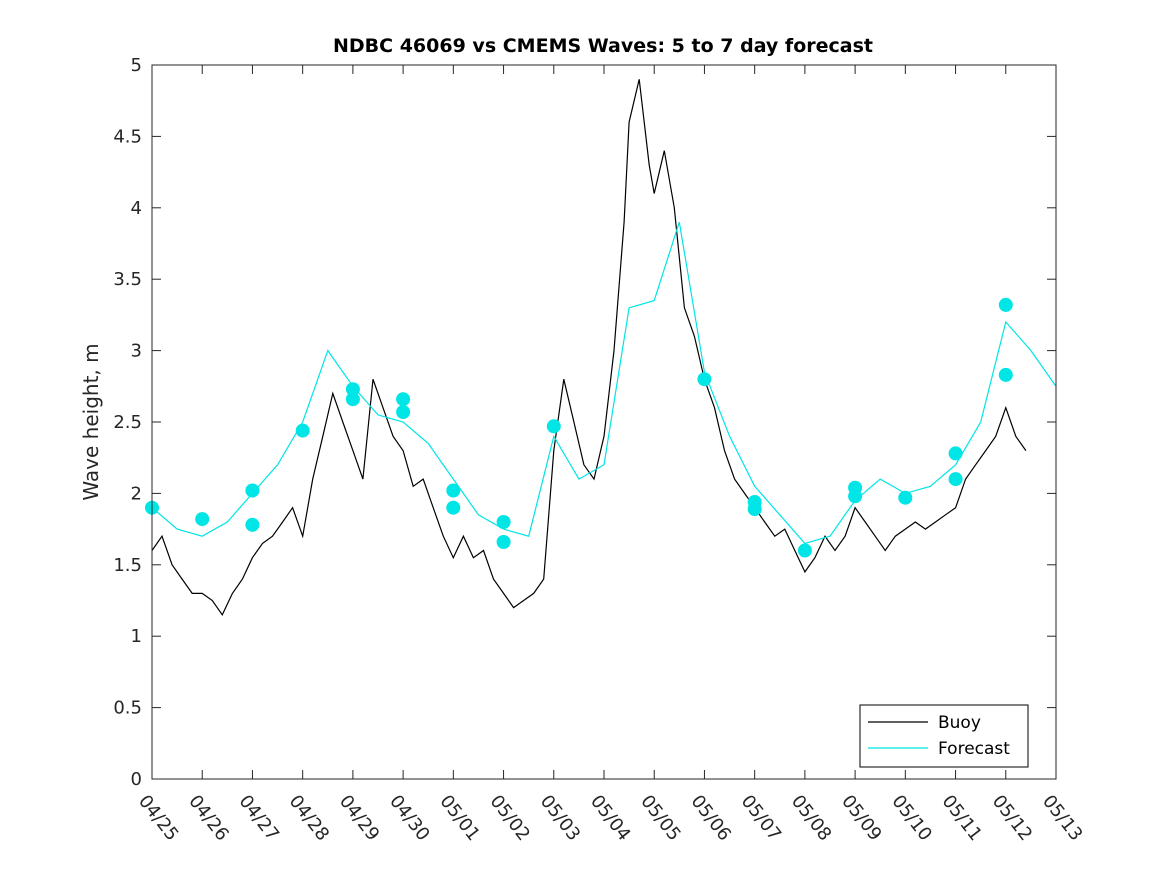  Describe the element at coordinates (127, 279) in the screenshot. I see `y-tick-label: 3.5` at that location.